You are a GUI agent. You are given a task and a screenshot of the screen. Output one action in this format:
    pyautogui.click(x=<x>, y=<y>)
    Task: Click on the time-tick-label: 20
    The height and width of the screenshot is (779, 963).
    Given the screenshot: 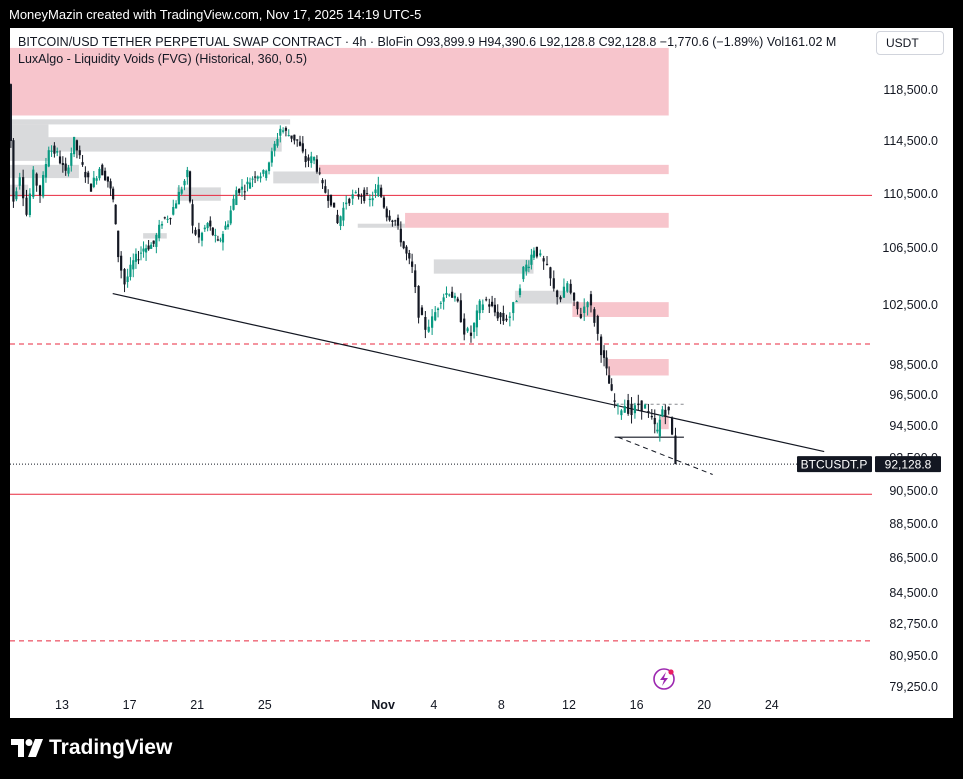 What is the action you would take?
    pyautogui.click(x=704, y=705)
    